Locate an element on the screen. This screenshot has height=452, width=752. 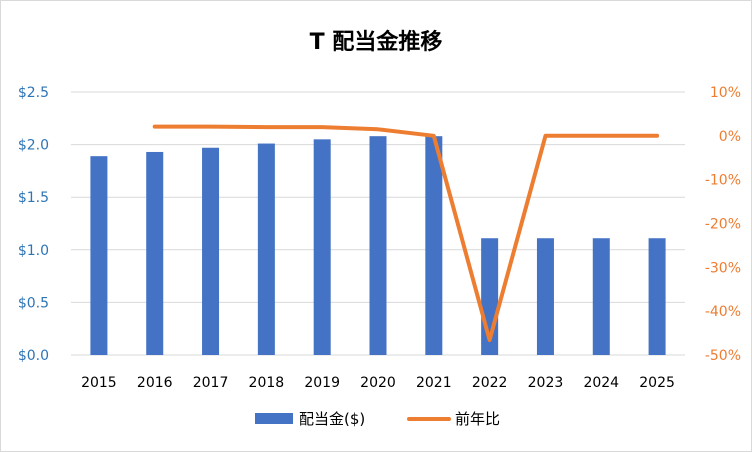
right-tick-label: -50% is located at coordinates (723, 356).